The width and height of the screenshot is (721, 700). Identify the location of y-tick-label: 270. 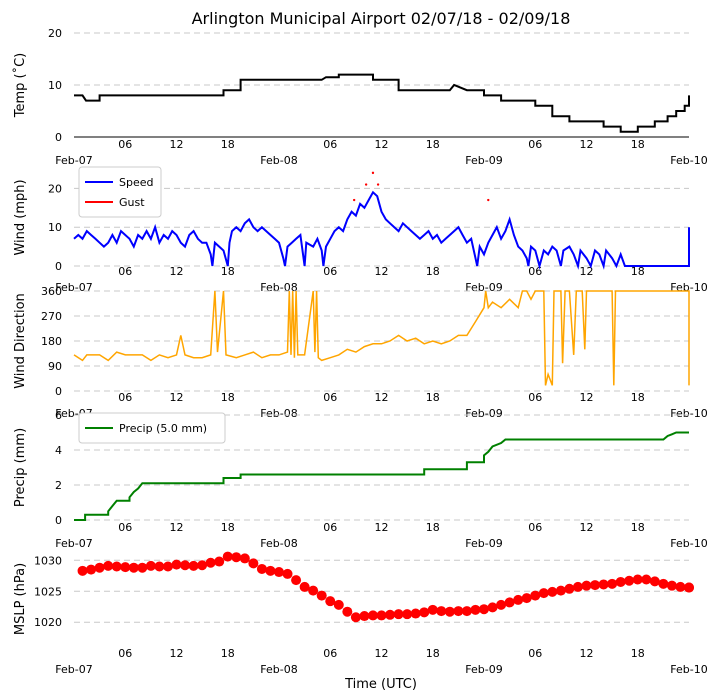
(51, 316).